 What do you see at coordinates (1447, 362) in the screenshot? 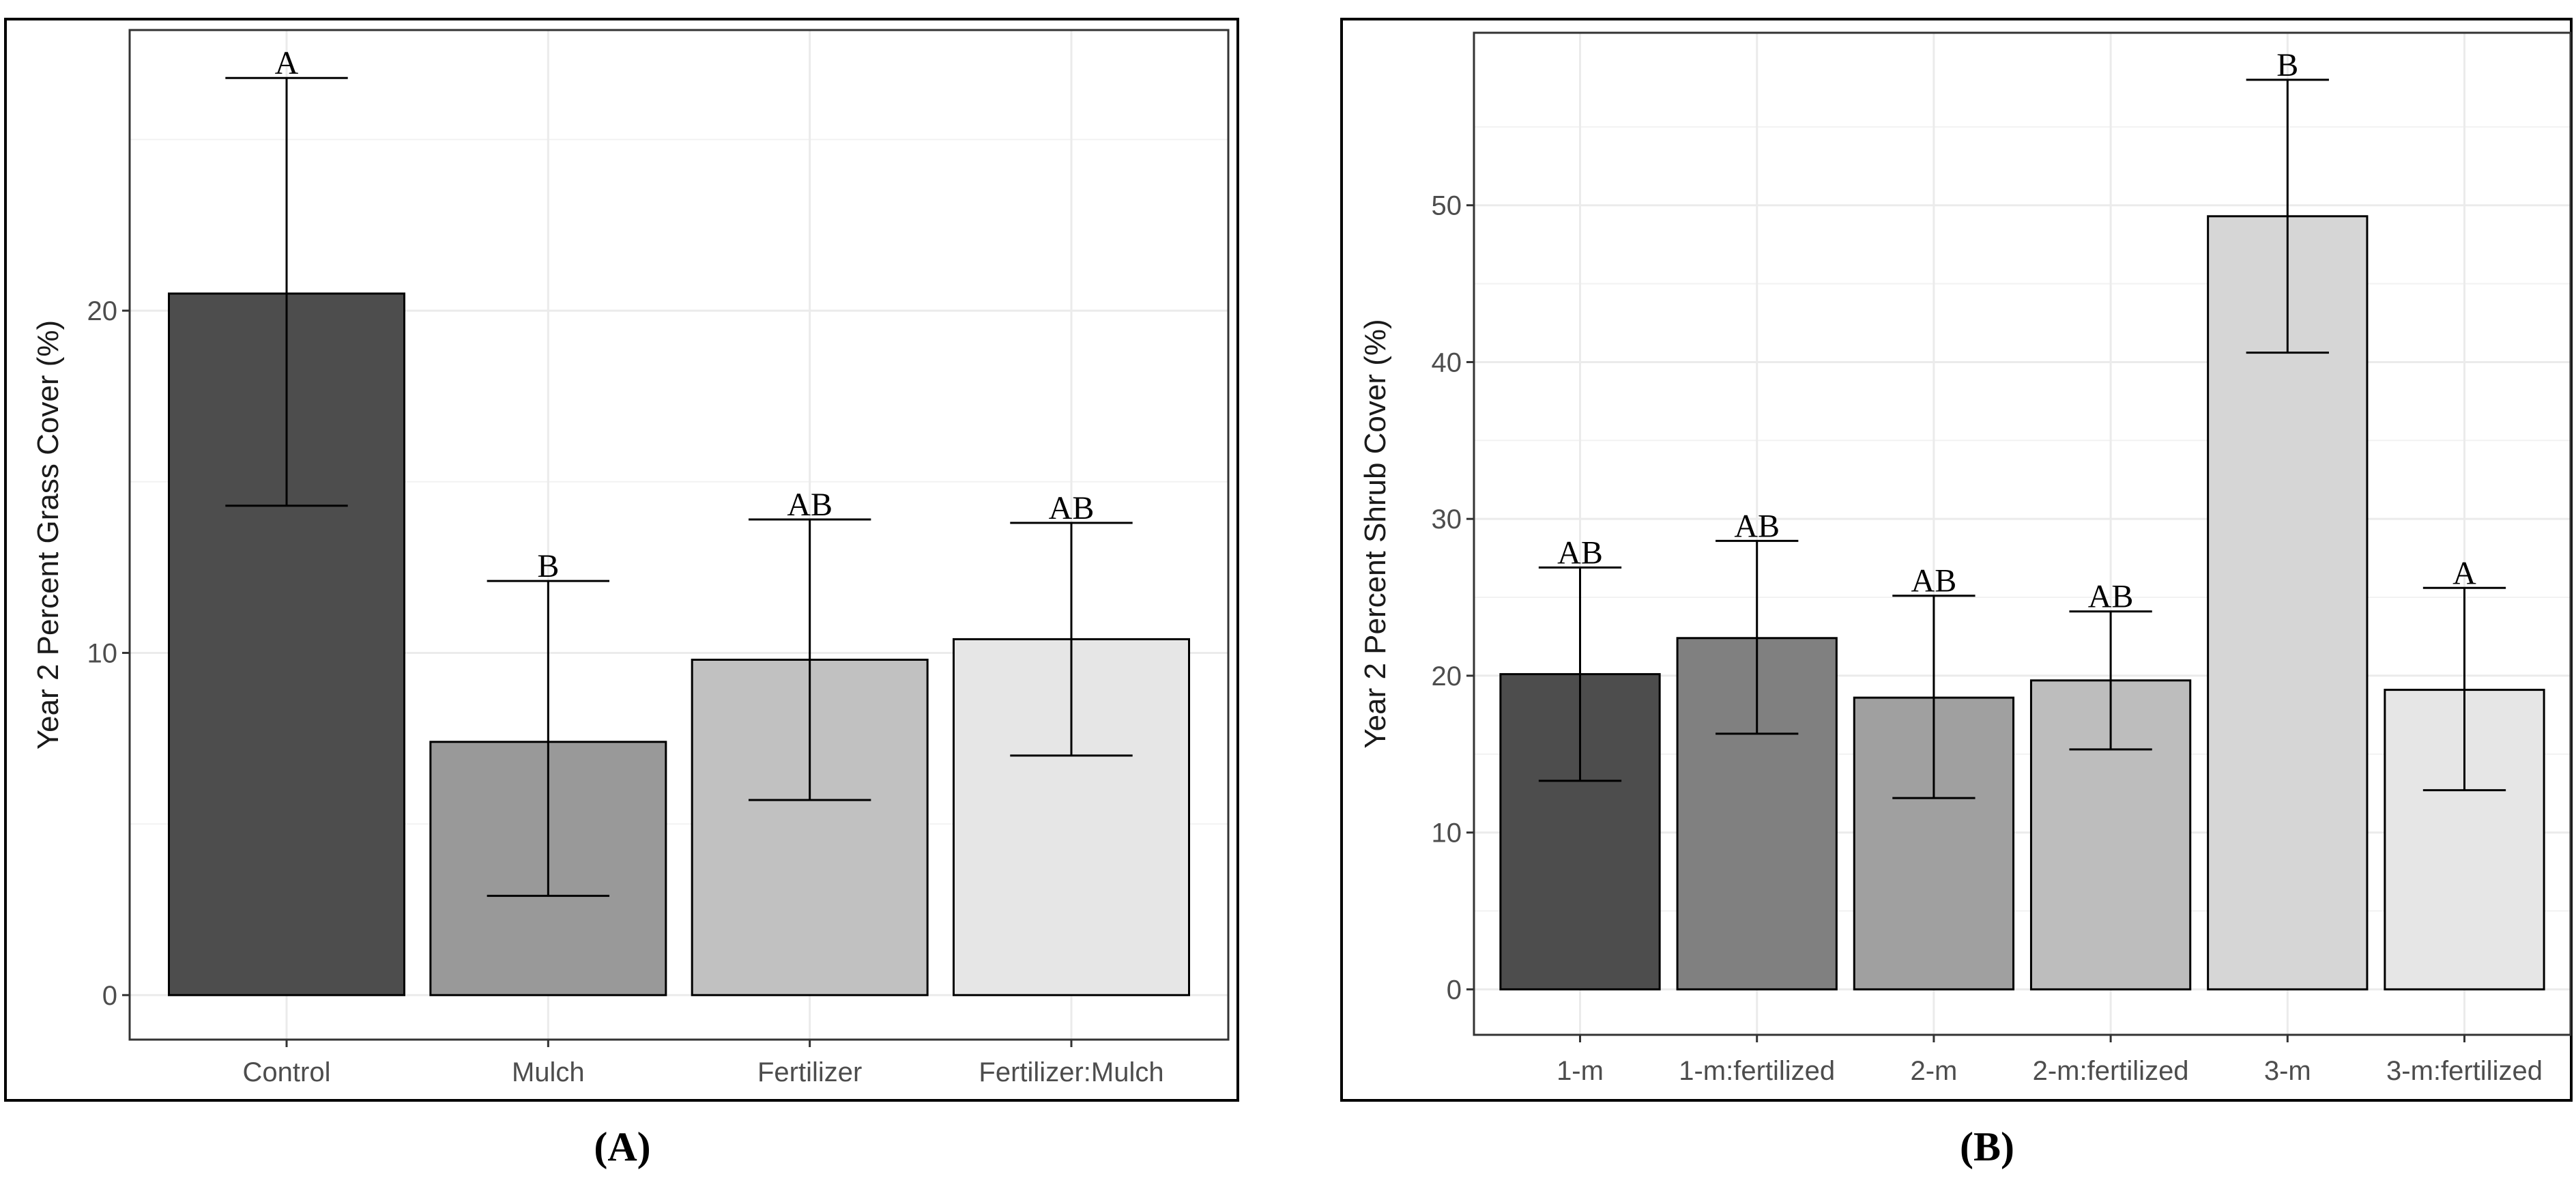
I see `y-tick-label: 40` at bounding box center [1447, 362].